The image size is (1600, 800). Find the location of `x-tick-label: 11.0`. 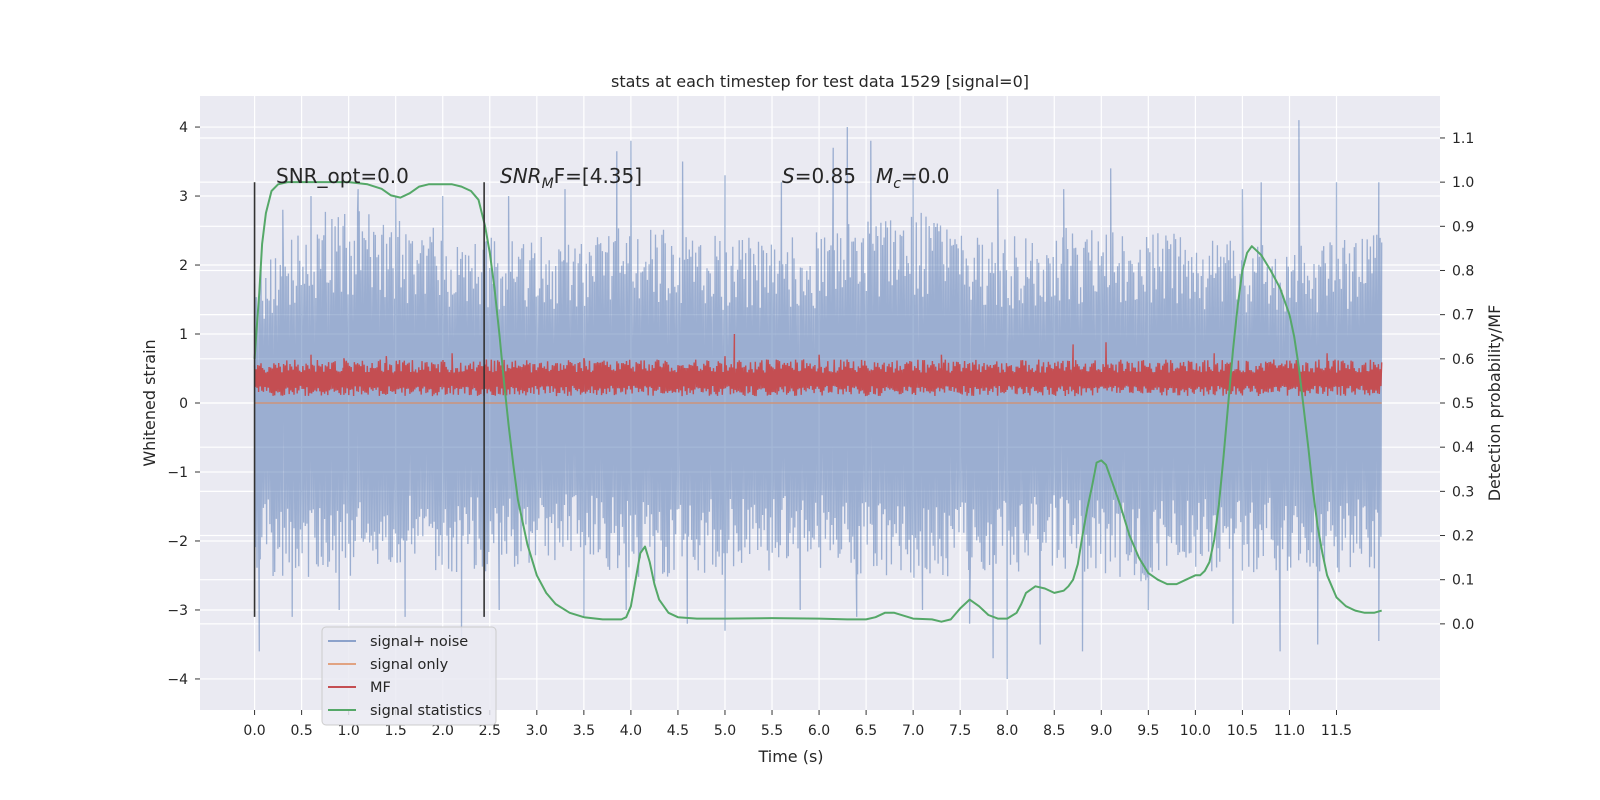

x-tick-label: 11.0 is located at coordinates (1289, 731).